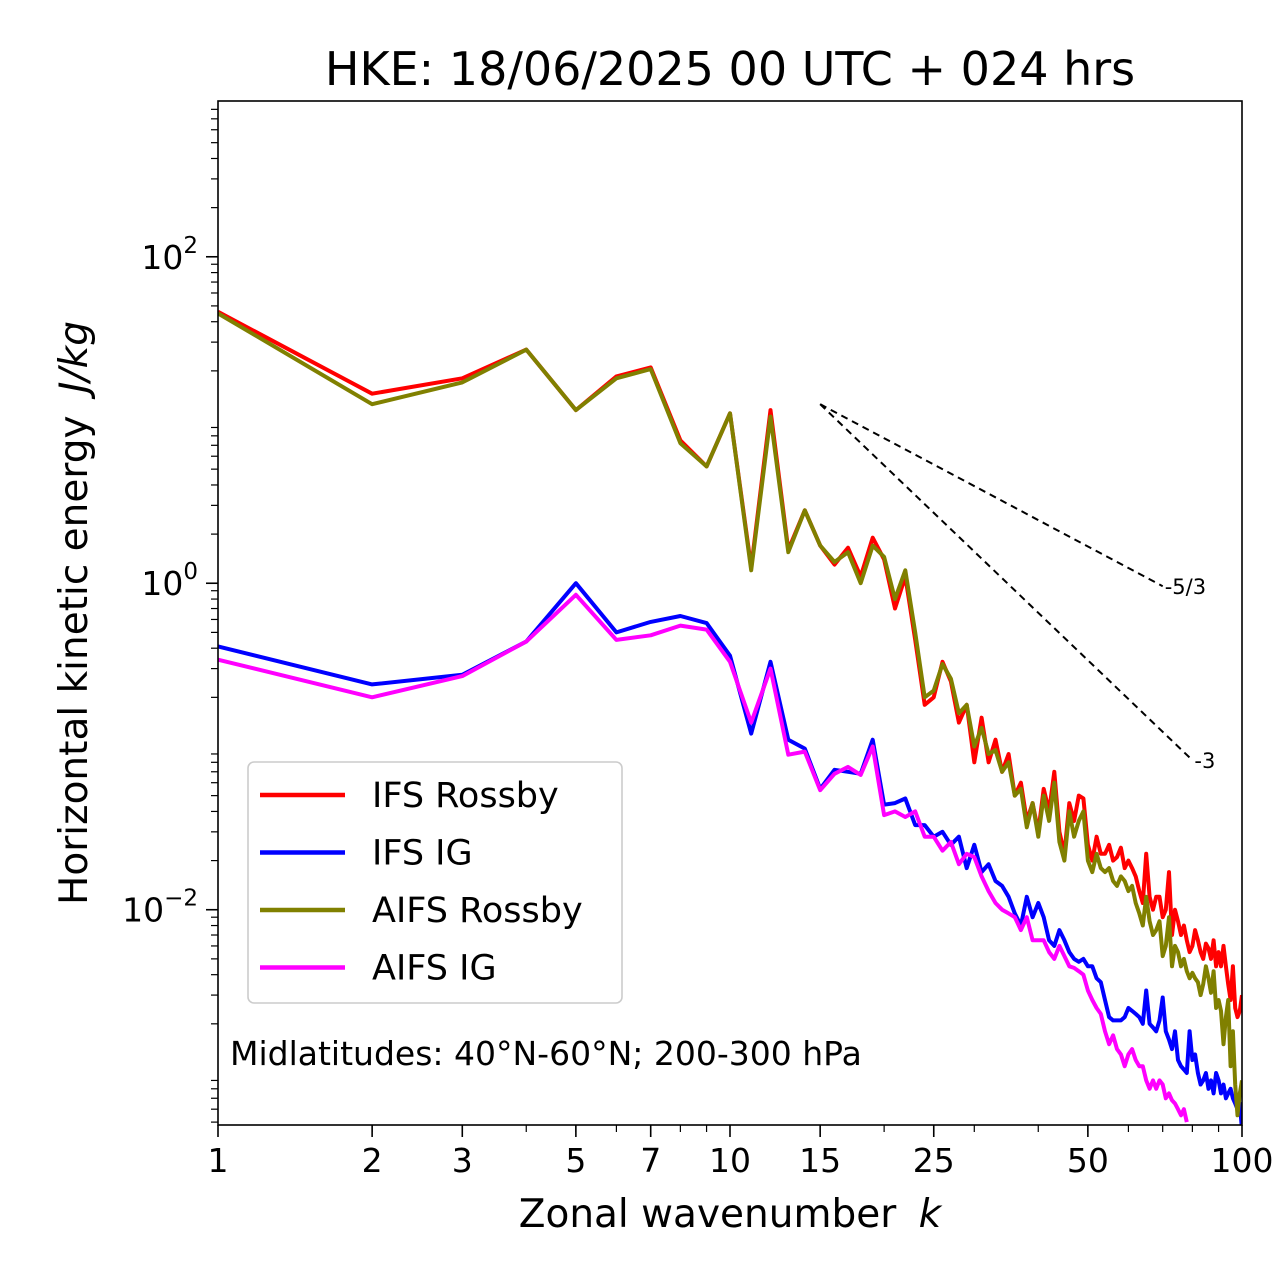  I want to click on legend-label: IFS IG, so click(422, 854).